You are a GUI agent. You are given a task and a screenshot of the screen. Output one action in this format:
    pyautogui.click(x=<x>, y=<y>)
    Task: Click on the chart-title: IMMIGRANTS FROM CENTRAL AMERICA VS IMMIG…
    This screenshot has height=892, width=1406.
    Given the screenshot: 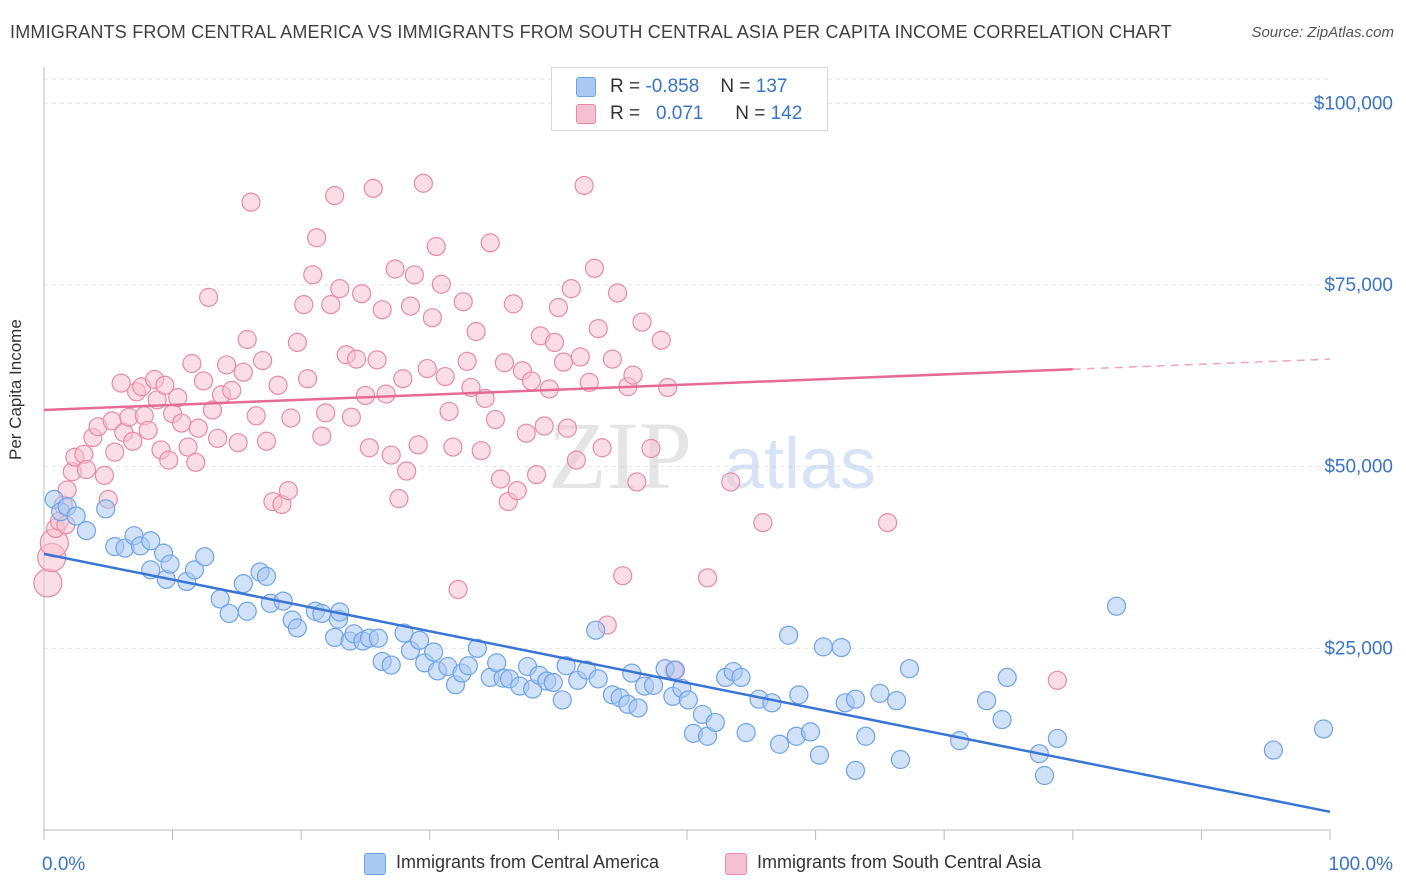 What is the action you would take?
    pyautogui.click(x=591, y=32)
    